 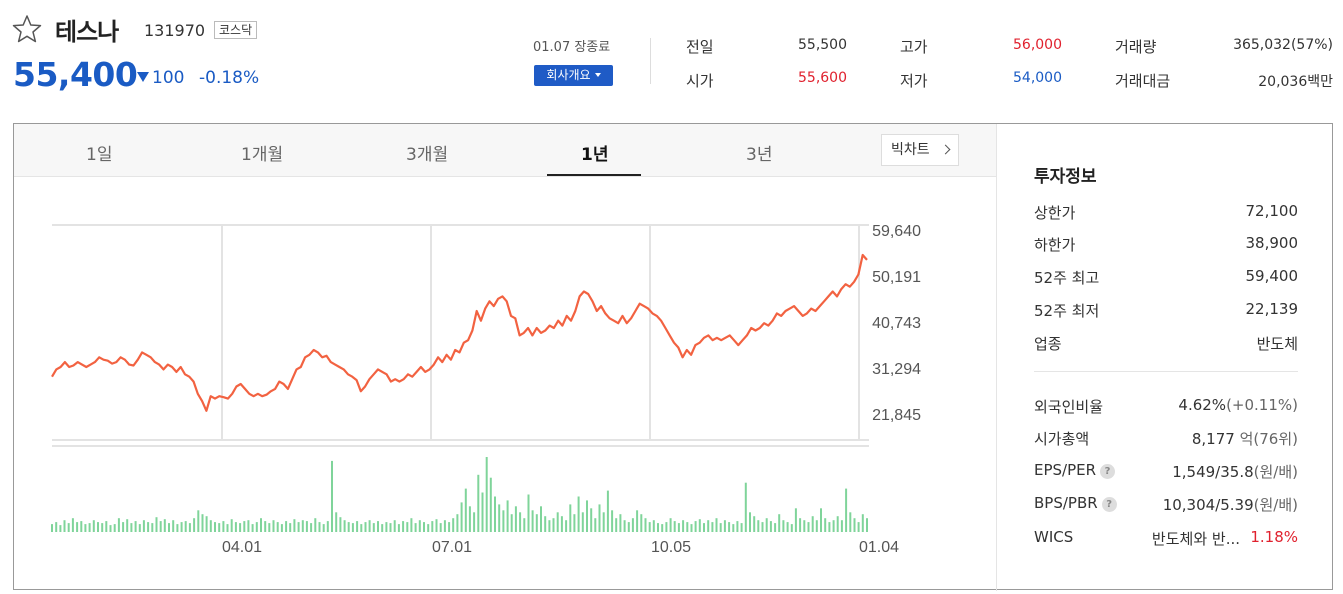 I want to click on sector-value: 반도체, so click(x=1277, y=344).